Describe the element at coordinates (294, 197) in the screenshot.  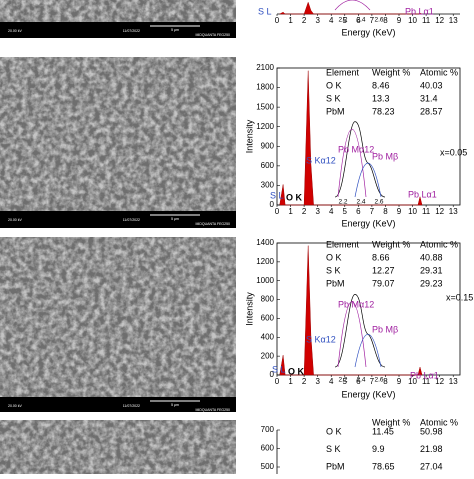
I see `peak-label: O K` at that location.